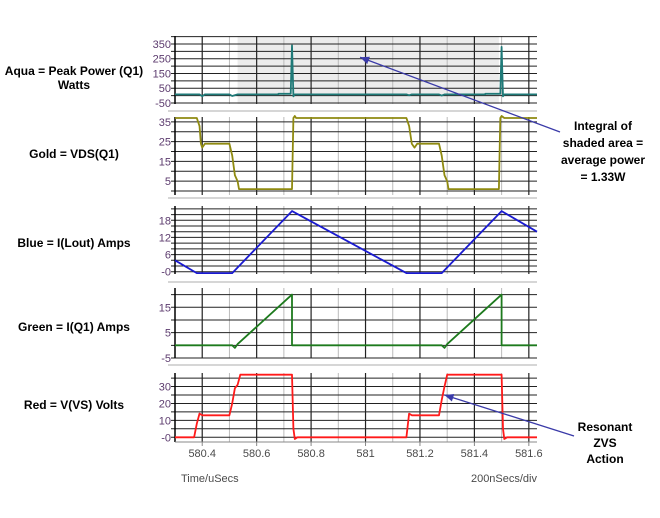 The image size is (660, 518). What do you see at coordinates (605, 459) in the screenshot?
I see `annotation-line: Action` at bounding box center [605, 459].